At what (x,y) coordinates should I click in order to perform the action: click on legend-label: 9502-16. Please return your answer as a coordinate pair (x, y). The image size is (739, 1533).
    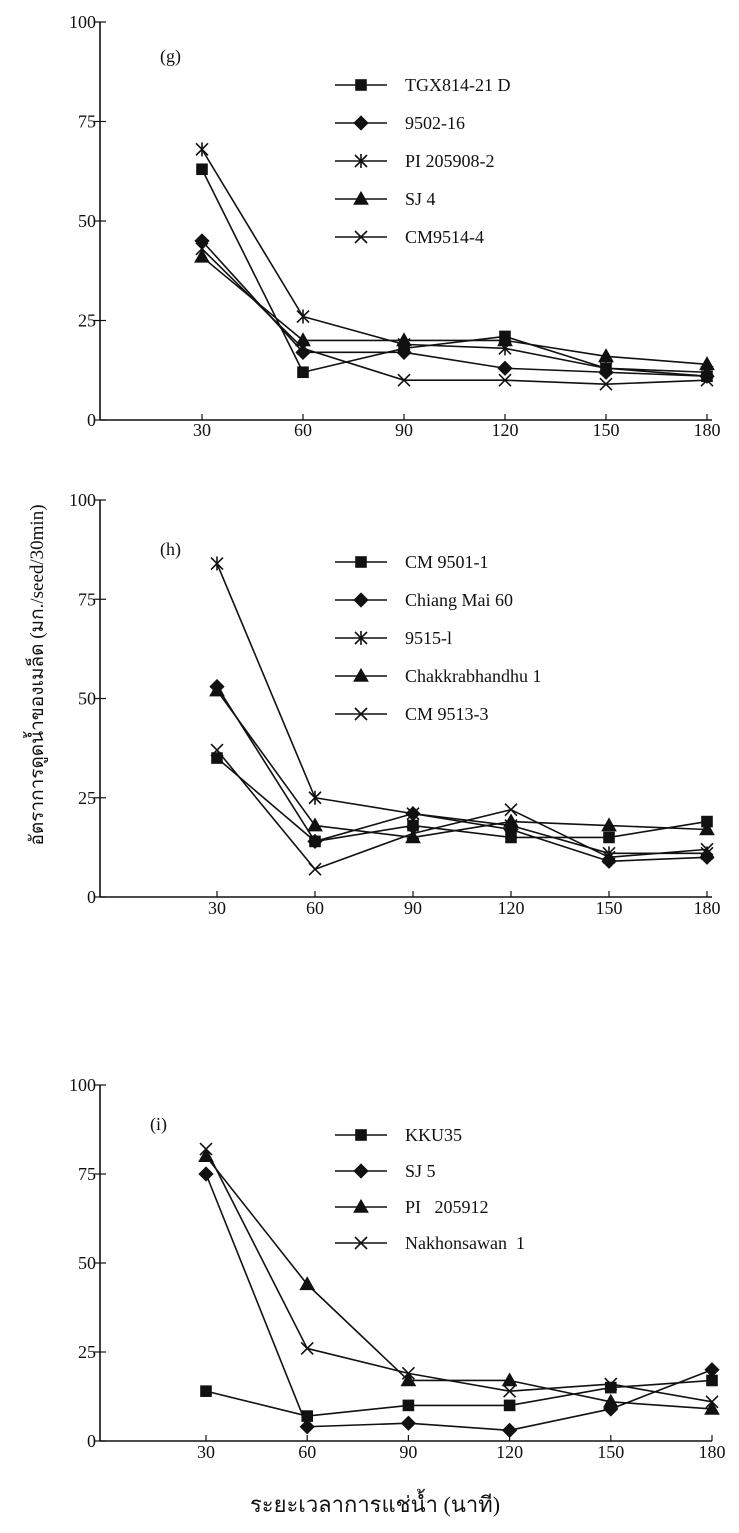
    Looking at the image, I should click on (435, 123).